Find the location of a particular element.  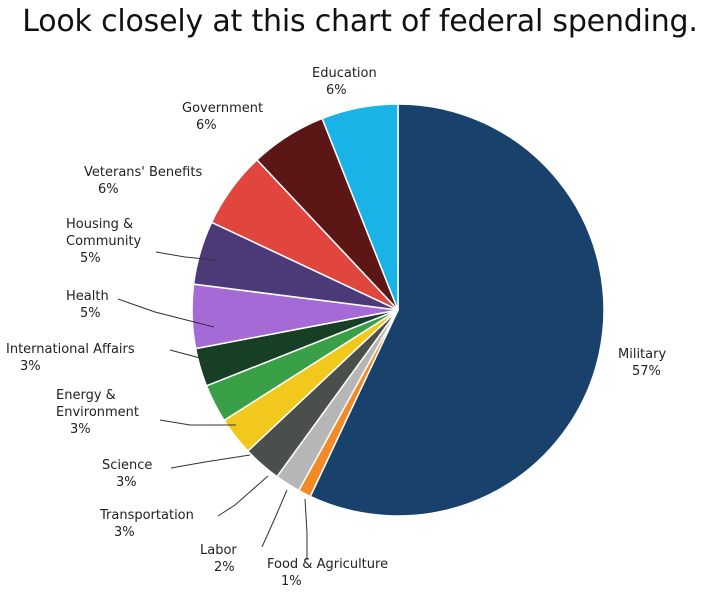

slice-label-energy-environment: Energy & Environment 3% is located at coordinates (97, 412).